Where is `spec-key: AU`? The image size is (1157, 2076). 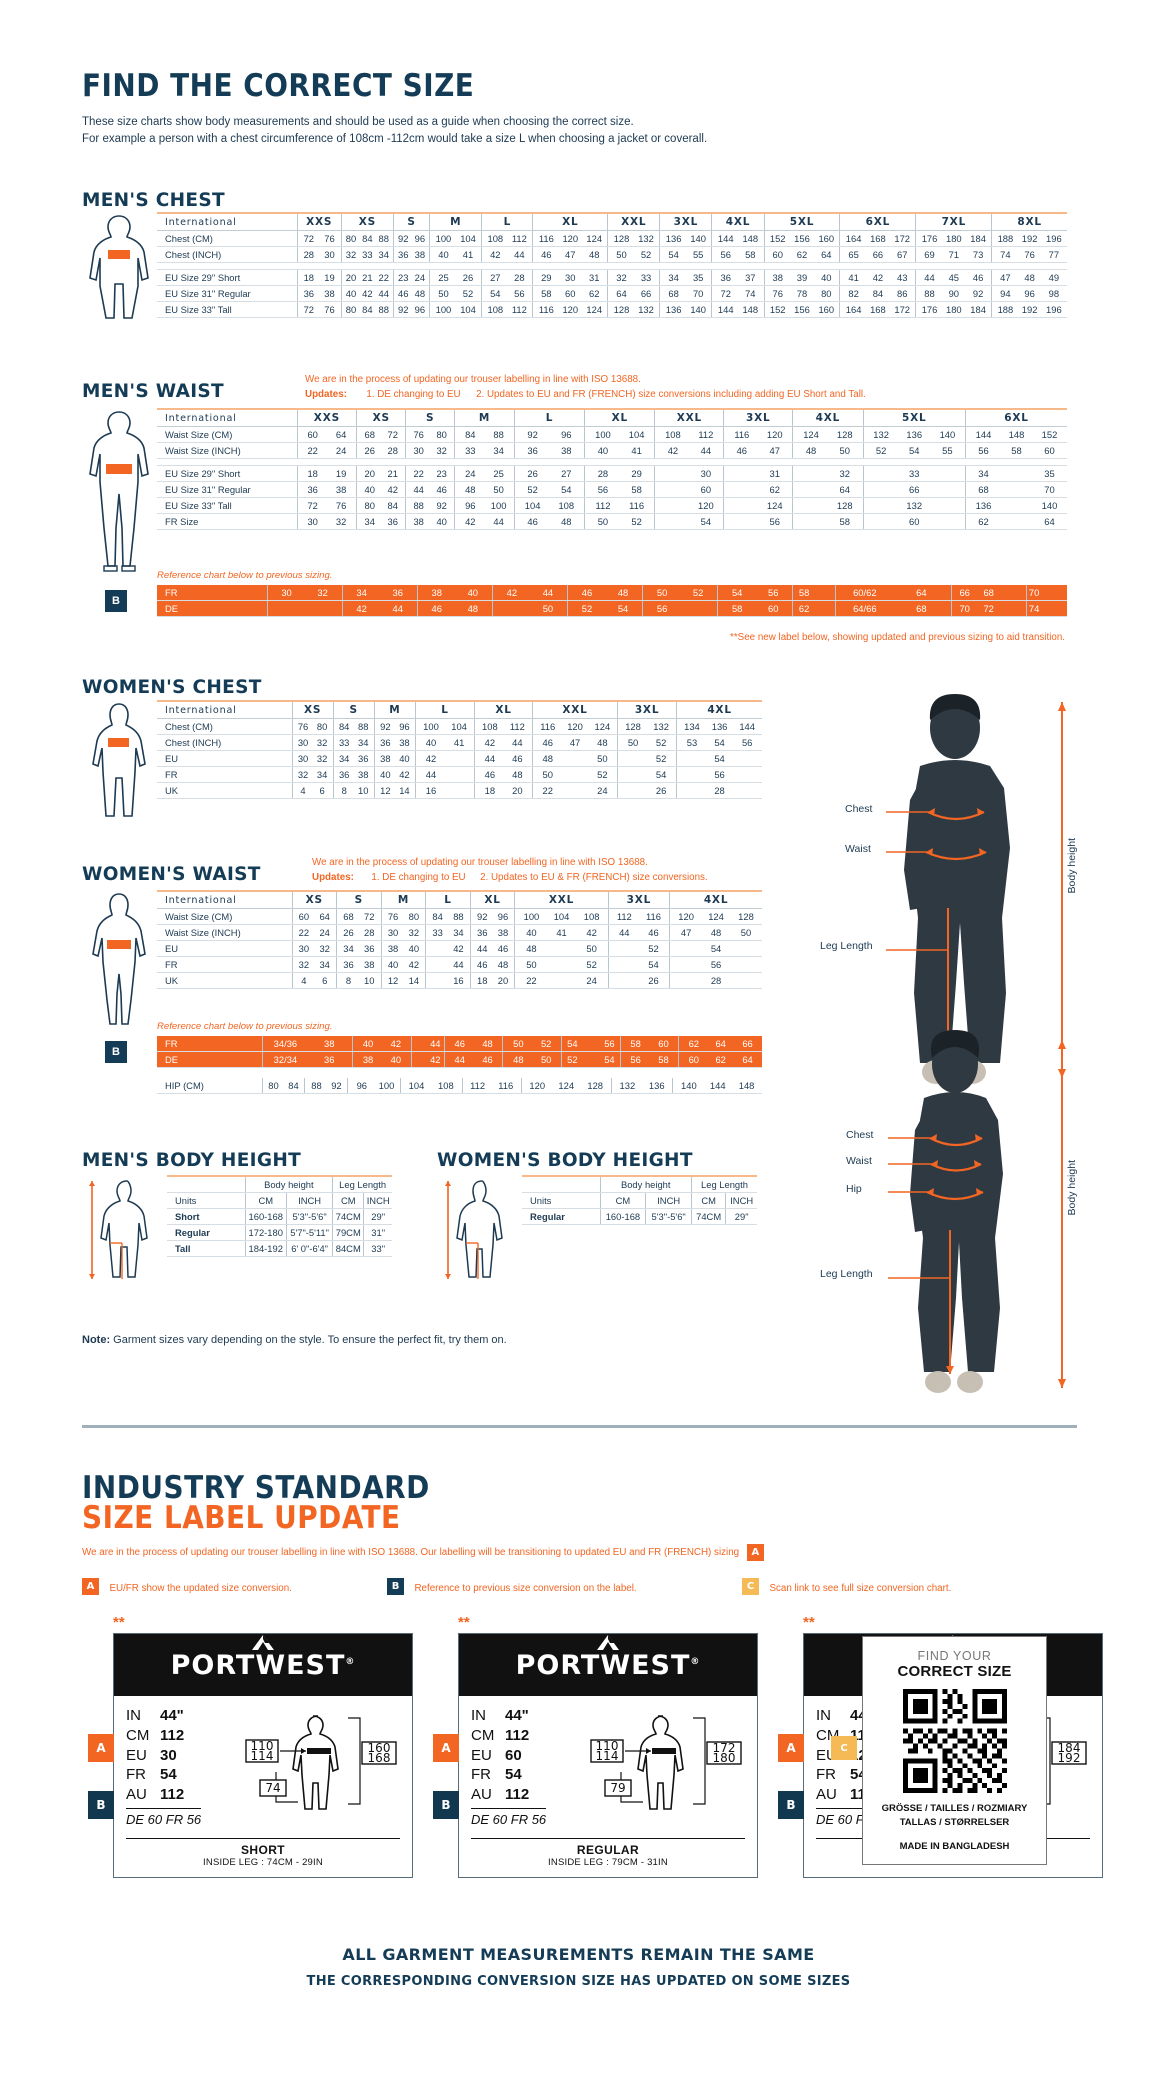 spec-key: AU is located at coordinates (481, 1795).